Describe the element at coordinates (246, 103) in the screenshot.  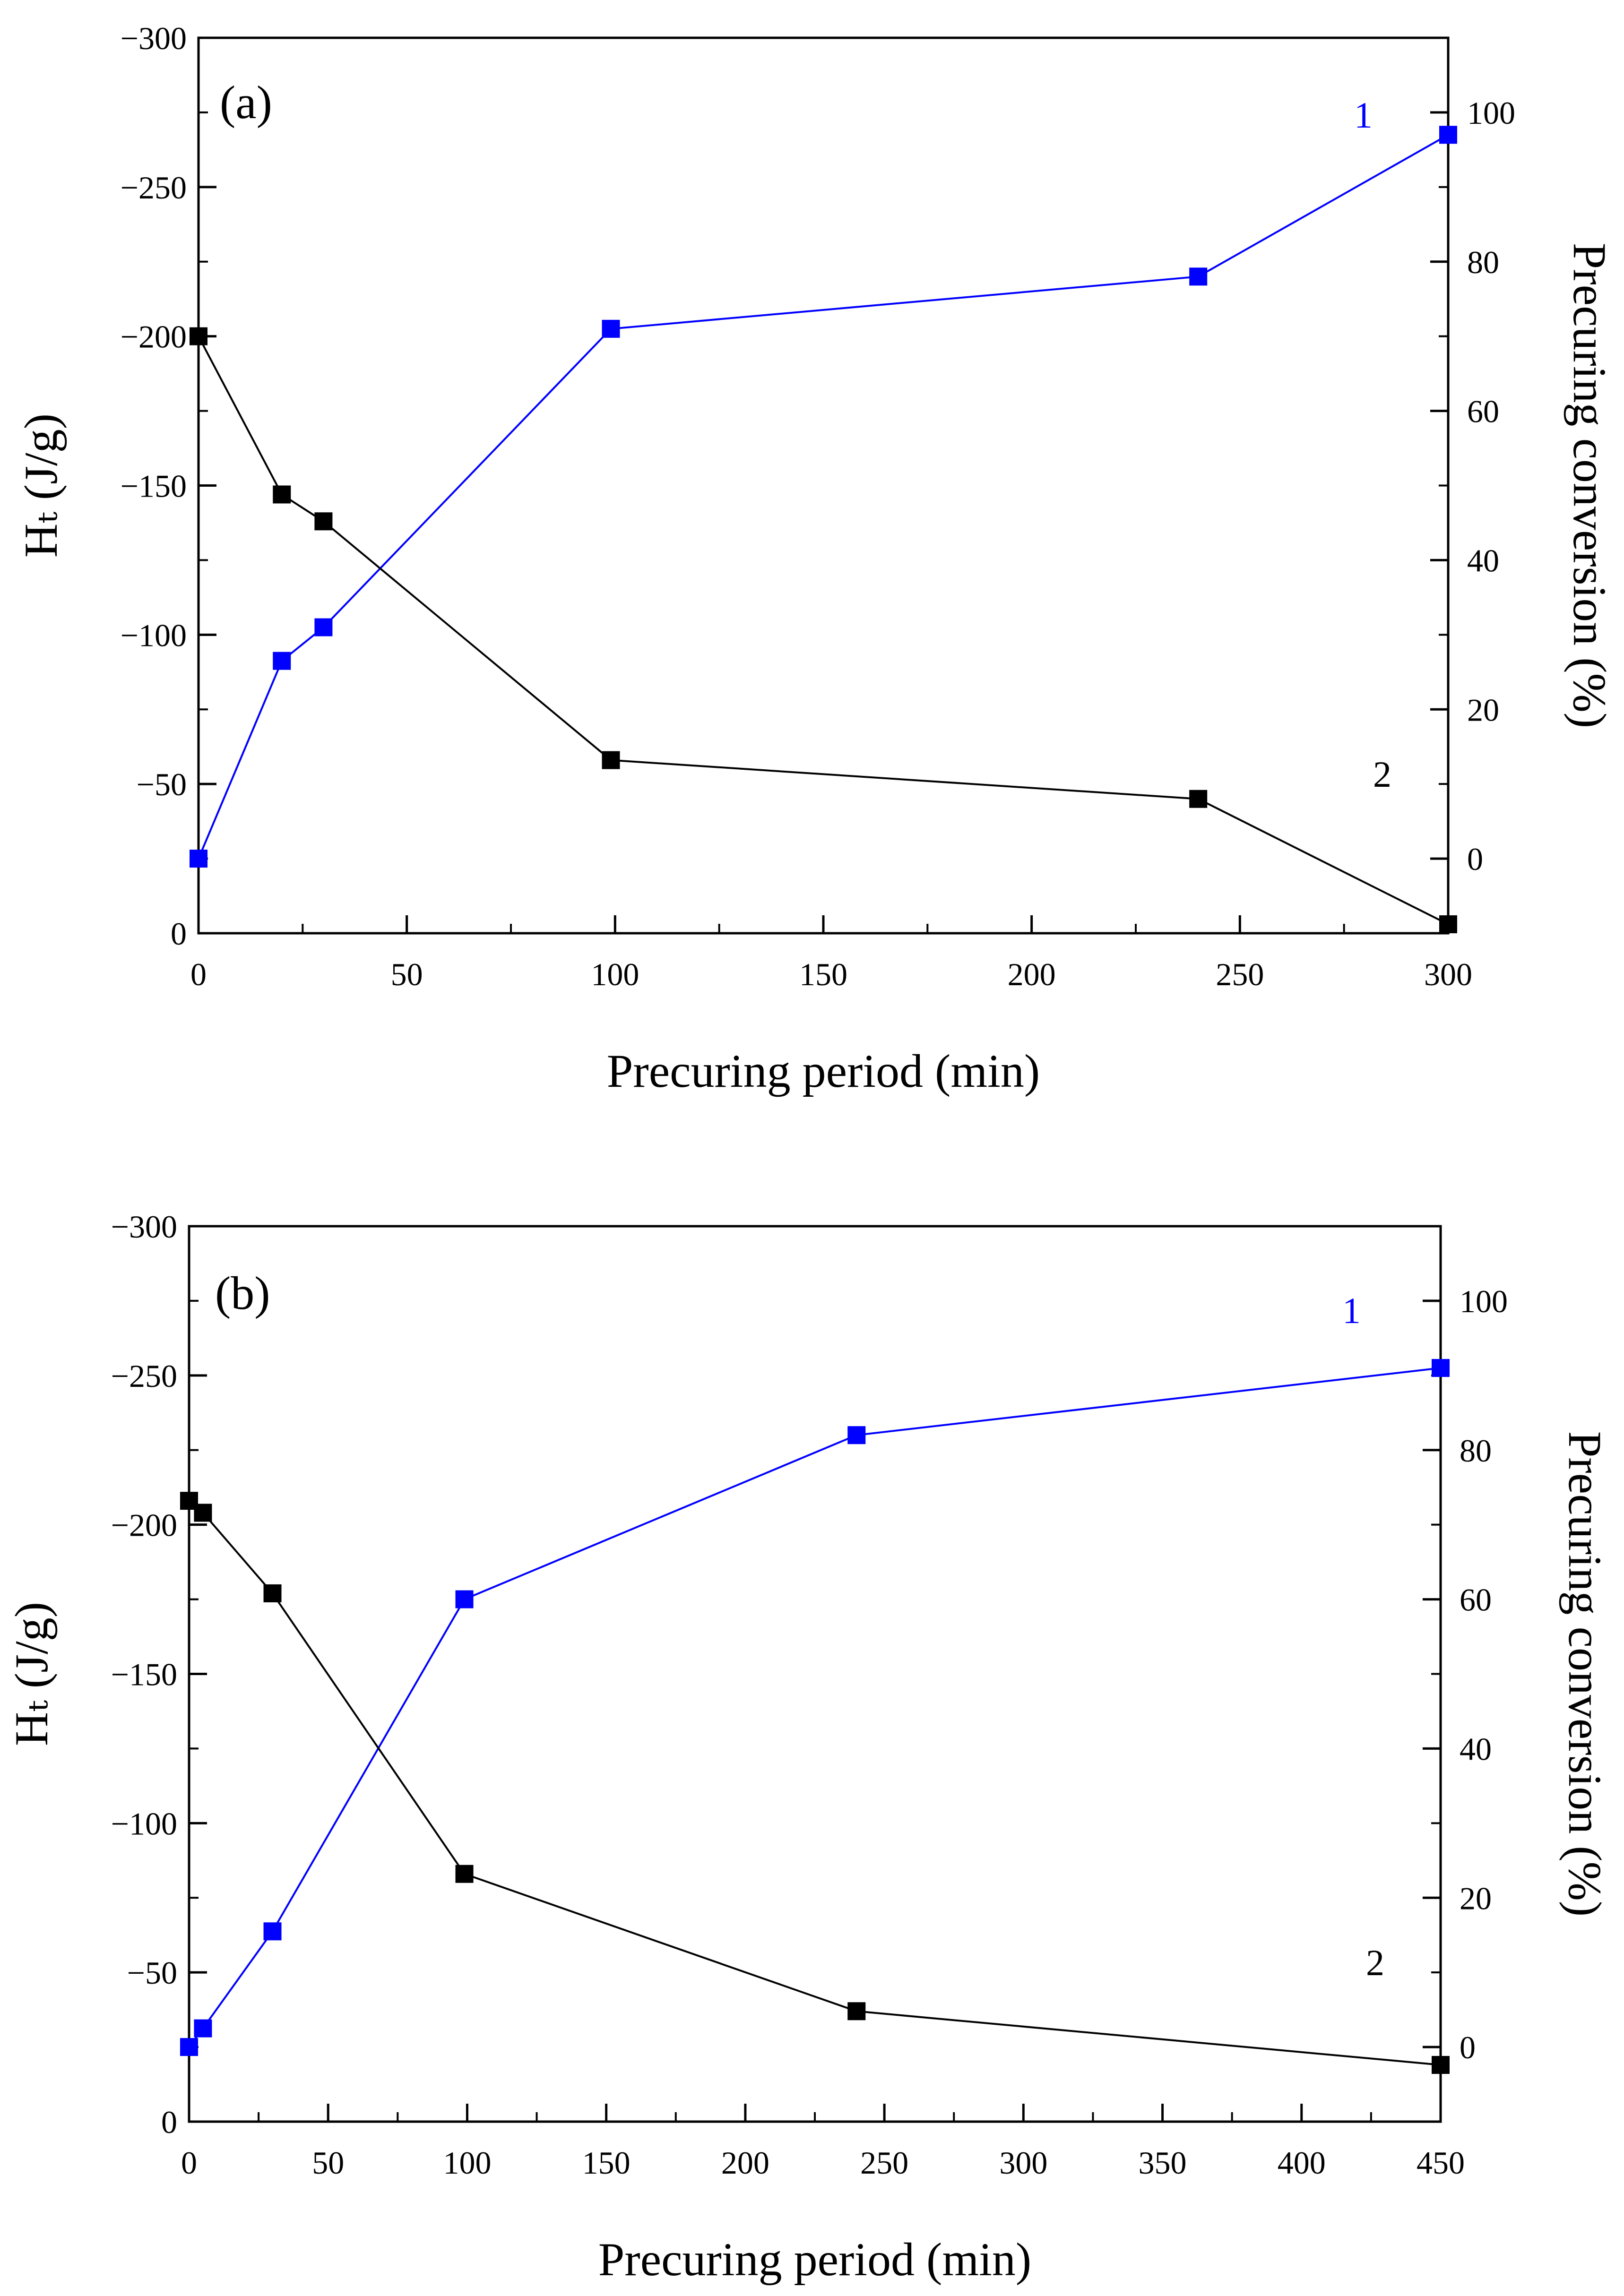
I see `panel-label: (a)` at that location.